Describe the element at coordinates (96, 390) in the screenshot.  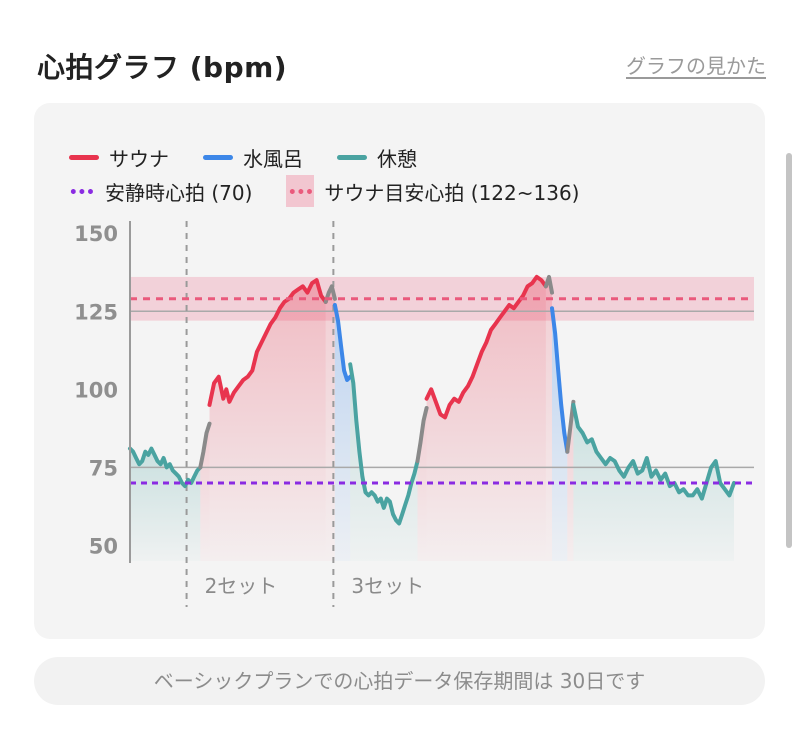
I see `y-tick-label: 100` at that location.